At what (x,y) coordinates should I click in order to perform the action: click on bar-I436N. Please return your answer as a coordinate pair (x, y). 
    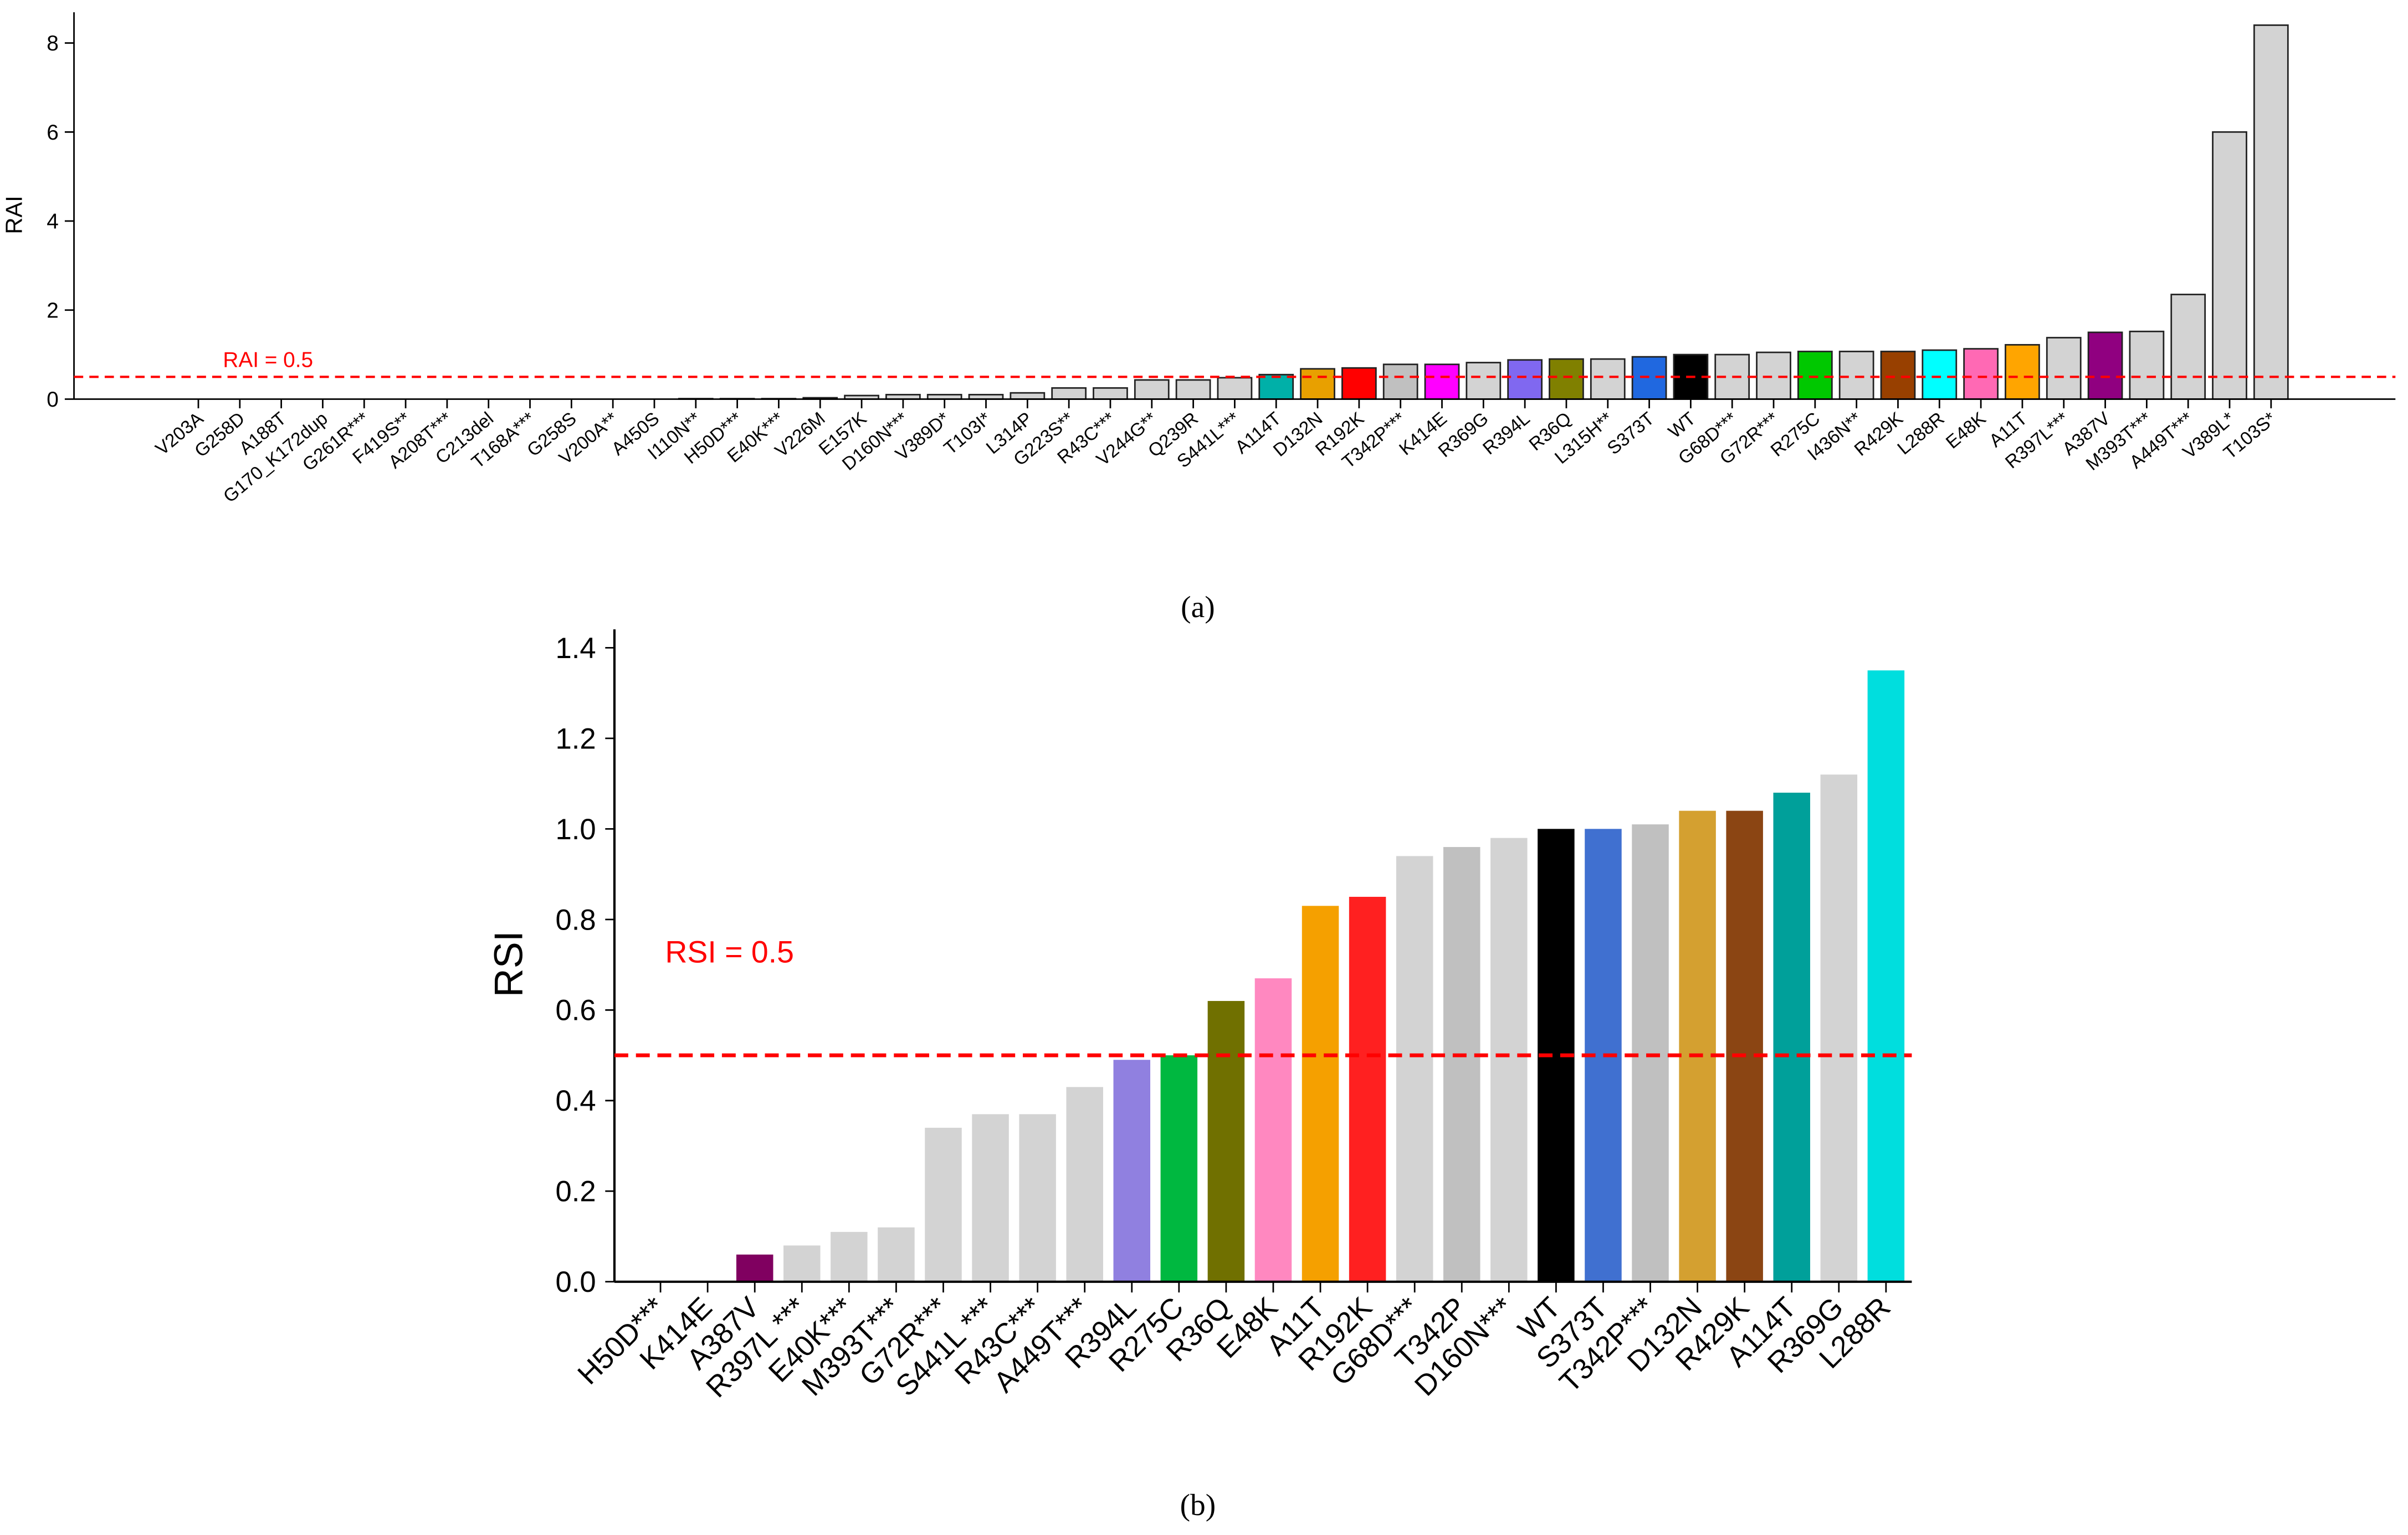
    Looking at the image, I should click on (1856, 375).